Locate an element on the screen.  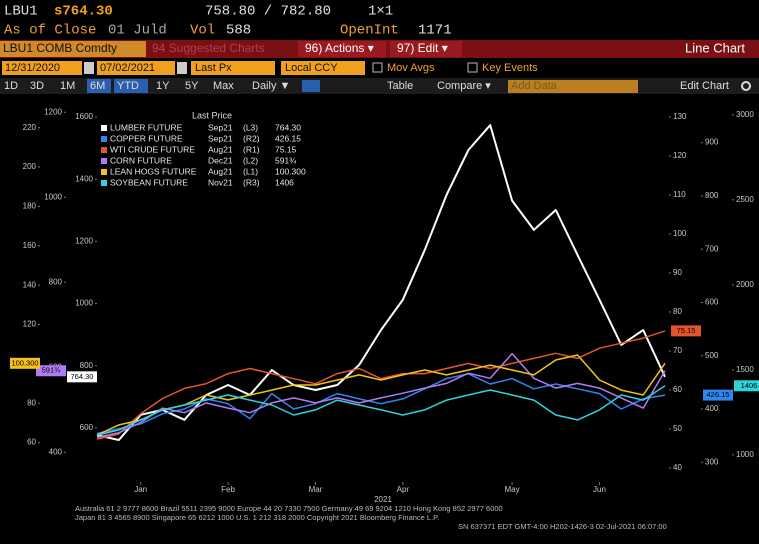
y-tick-label: 200 is located at coordinates (30, 166).